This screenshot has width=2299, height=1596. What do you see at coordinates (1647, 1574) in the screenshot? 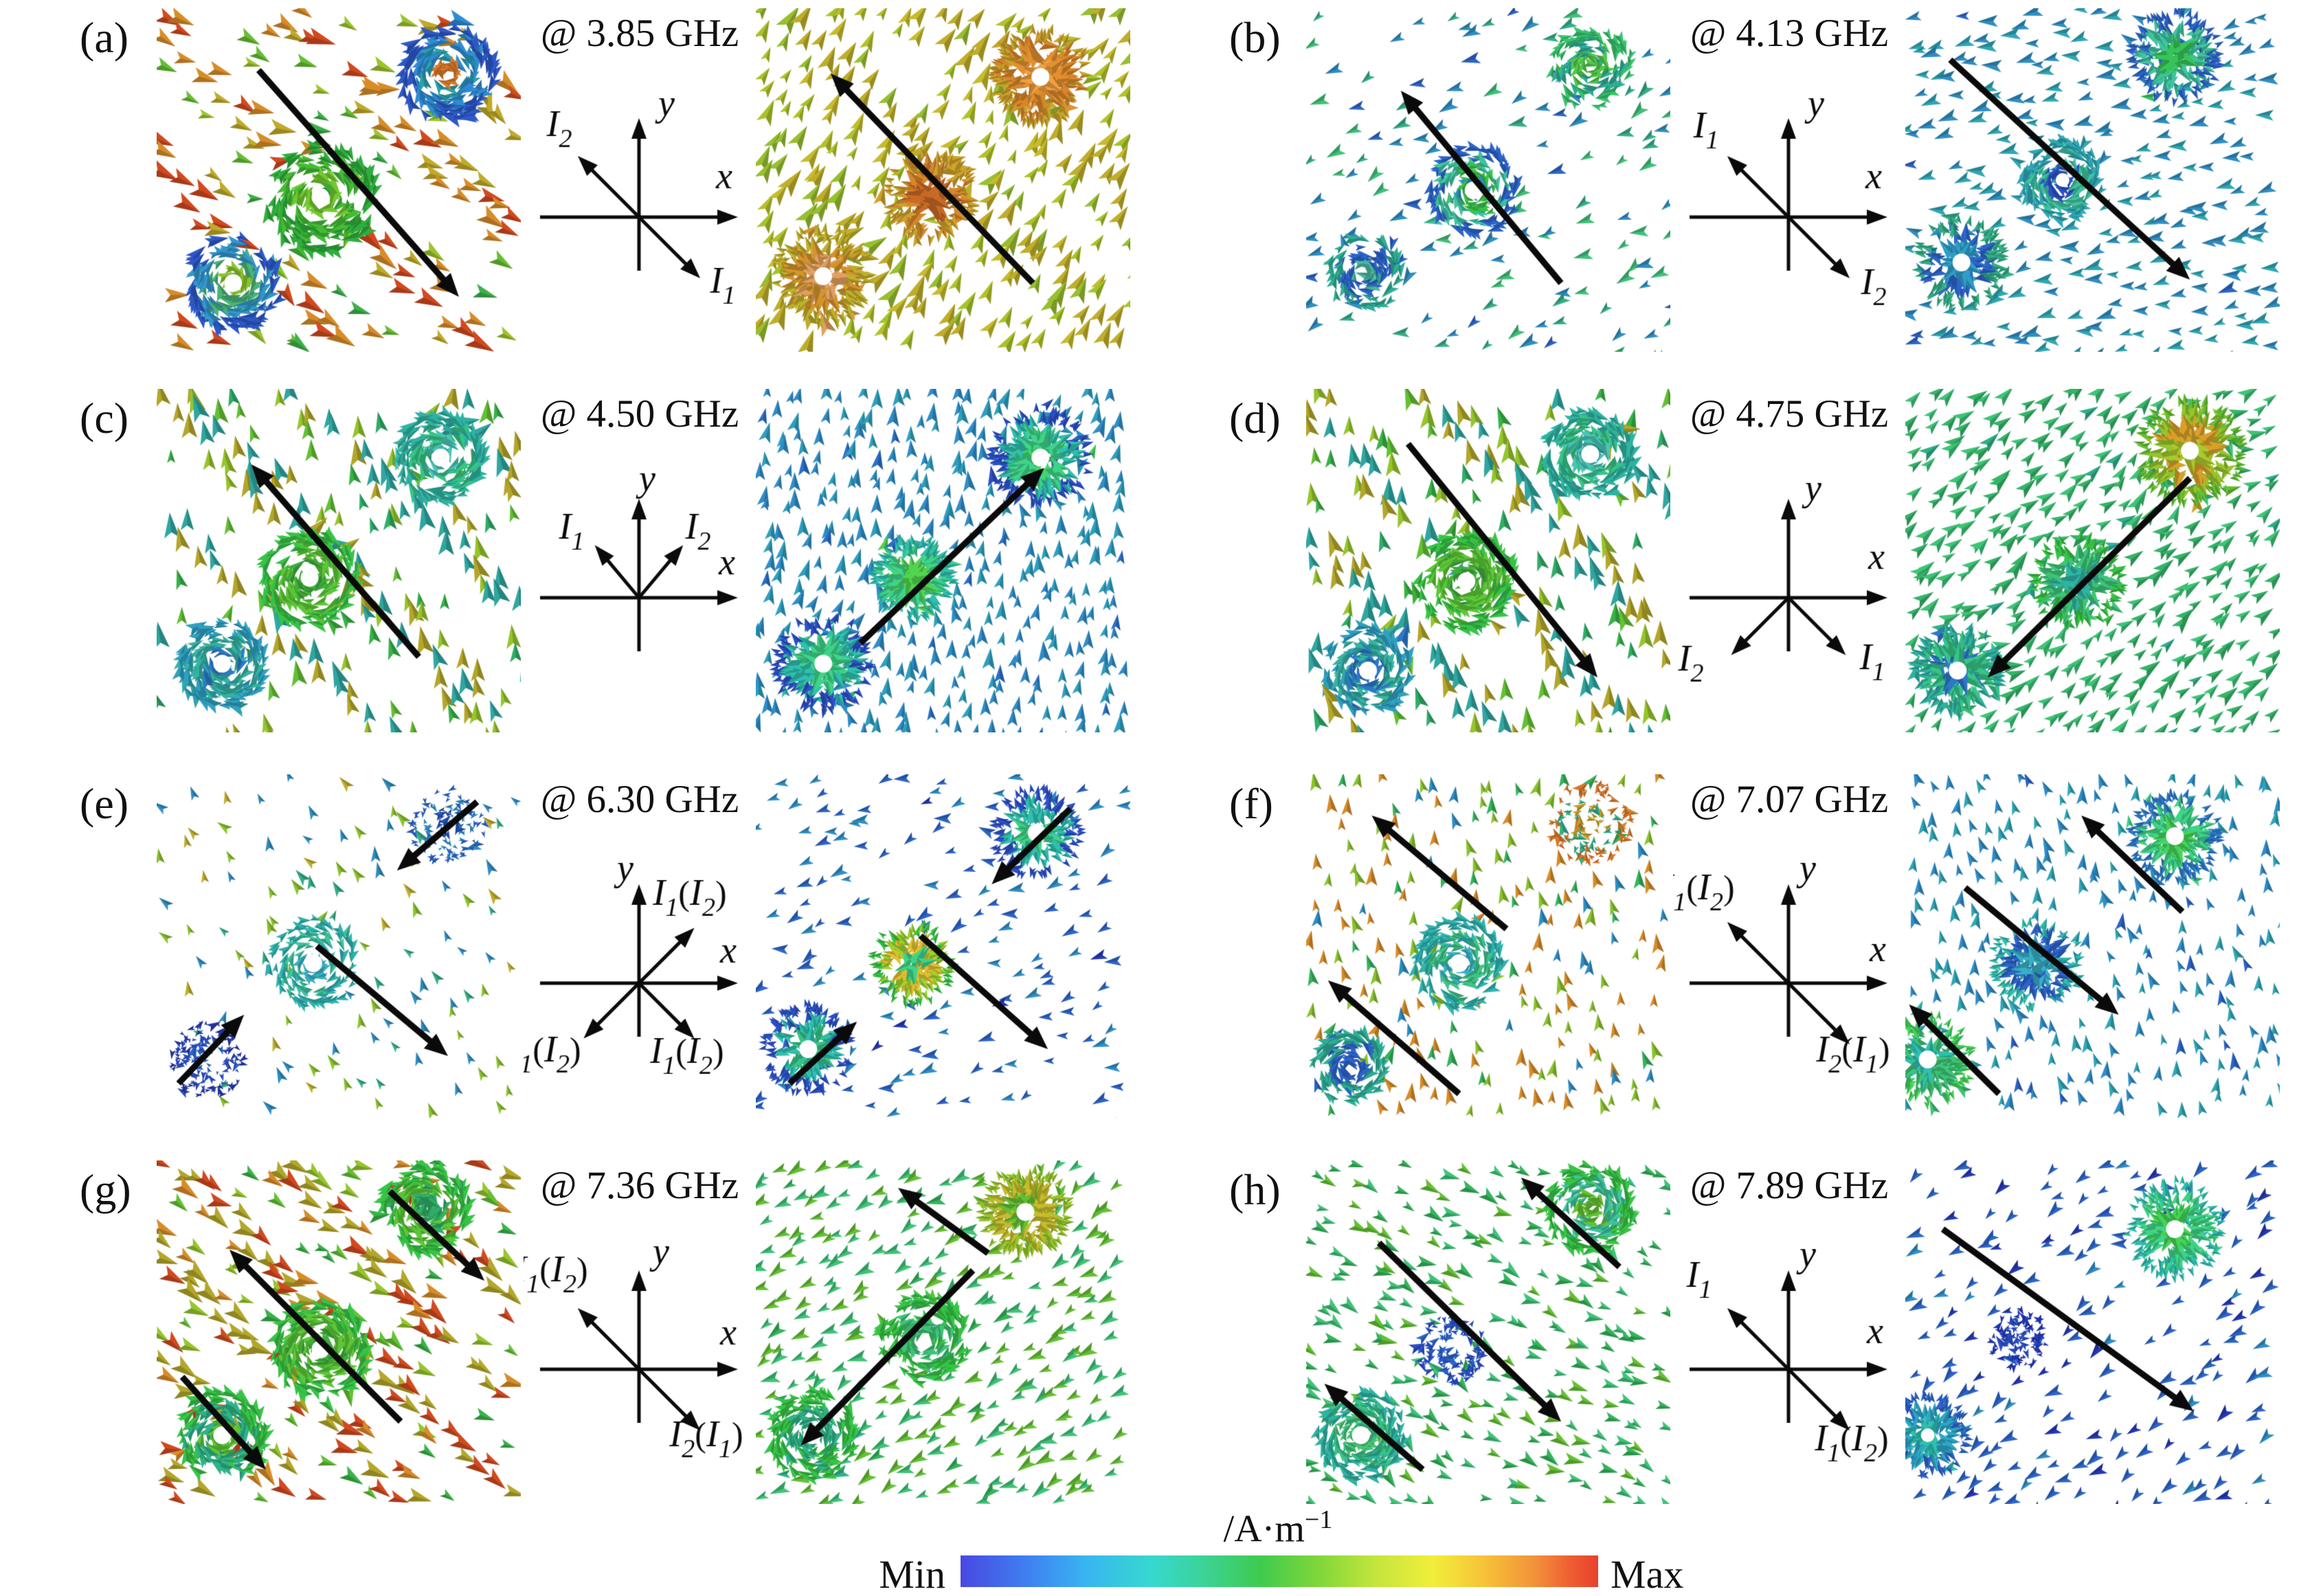
I see `colorbar-max-label: Max` at bounding box center [1647, 1574].